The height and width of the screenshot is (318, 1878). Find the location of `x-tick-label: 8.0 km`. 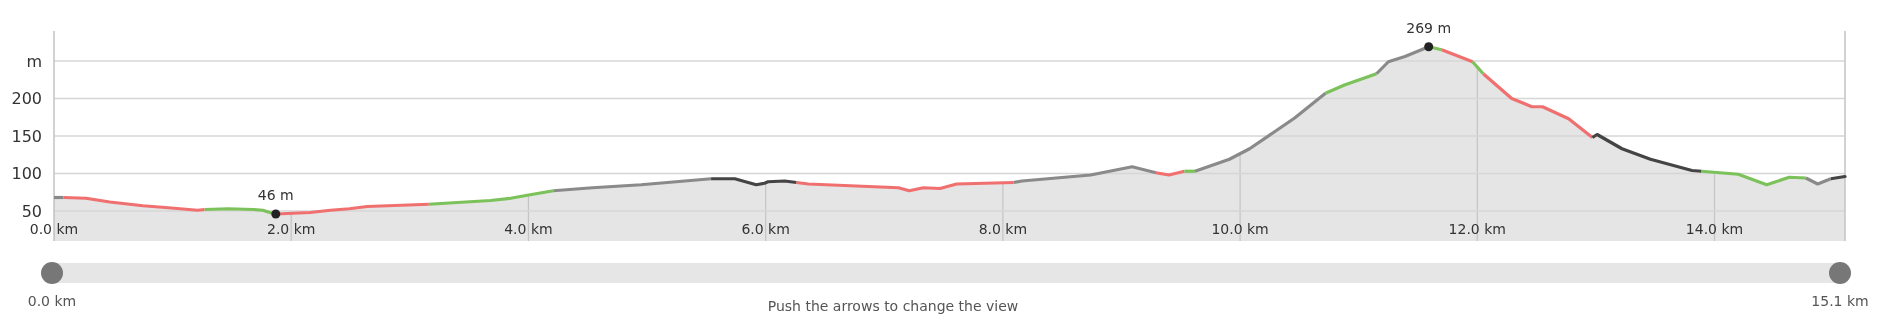

x-tick-label: 8.0 km is located at coordinates (1003, 229).